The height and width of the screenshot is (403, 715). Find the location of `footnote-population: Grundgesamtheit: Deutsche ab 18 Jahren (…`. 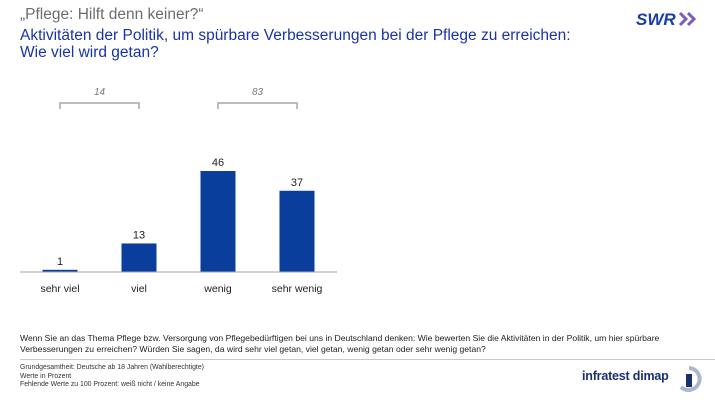

footnote-population: Grundgesamtheit: Deutsche ab 18 Jahren (… is located at coordinates (112, 367).